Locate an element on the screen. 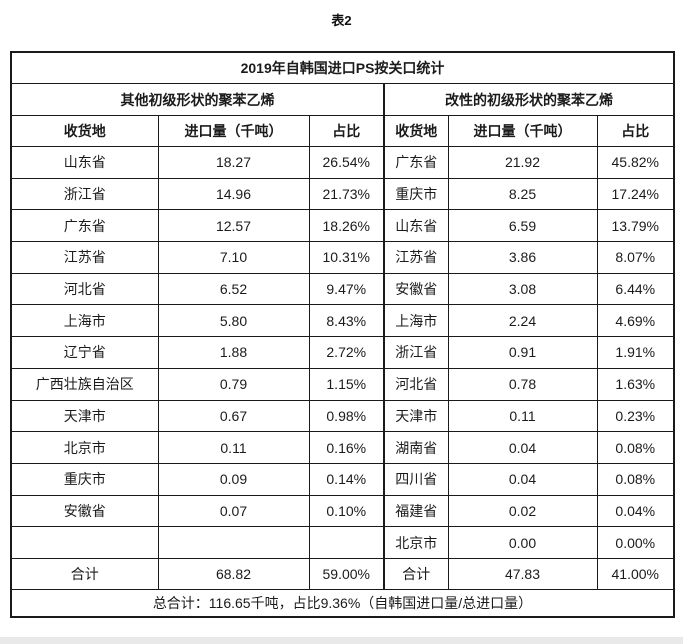  share-cell: 8.43% is located at coordinates (346, 321).